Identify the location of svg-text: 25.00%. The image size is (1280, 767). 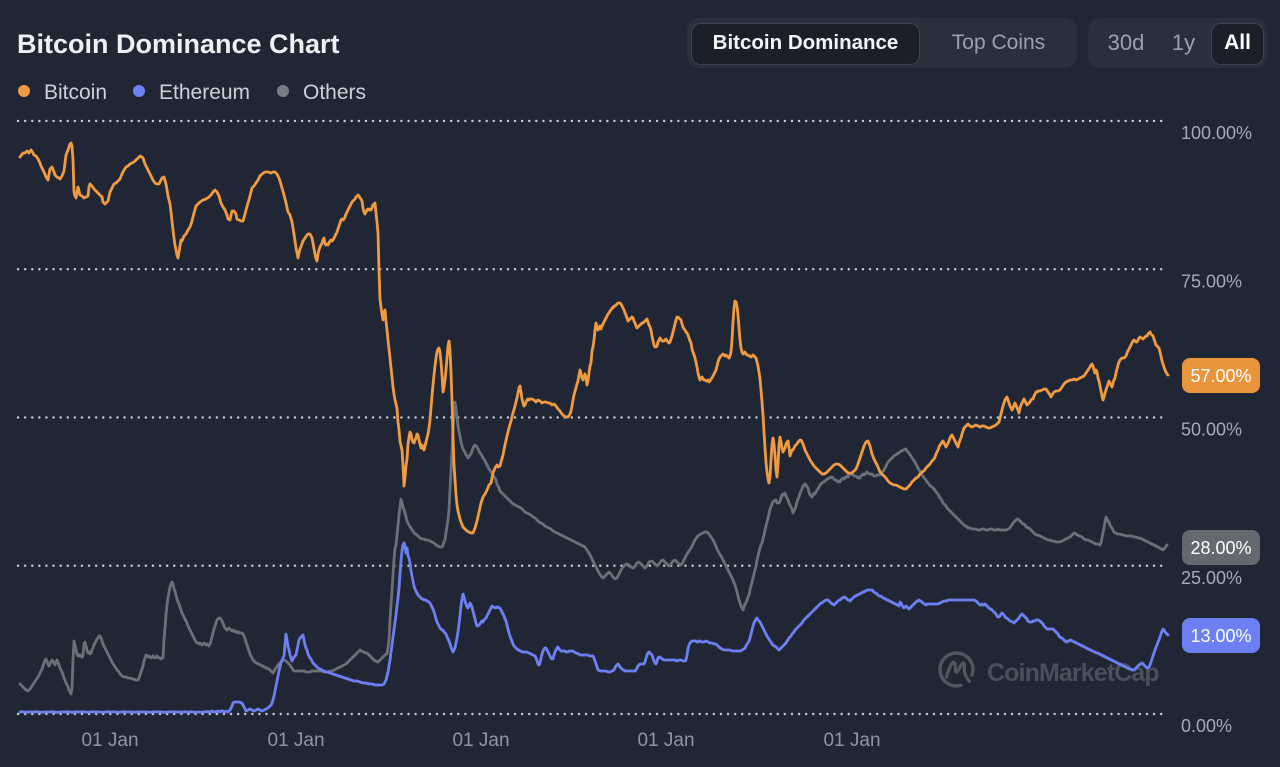
(1211, 578).